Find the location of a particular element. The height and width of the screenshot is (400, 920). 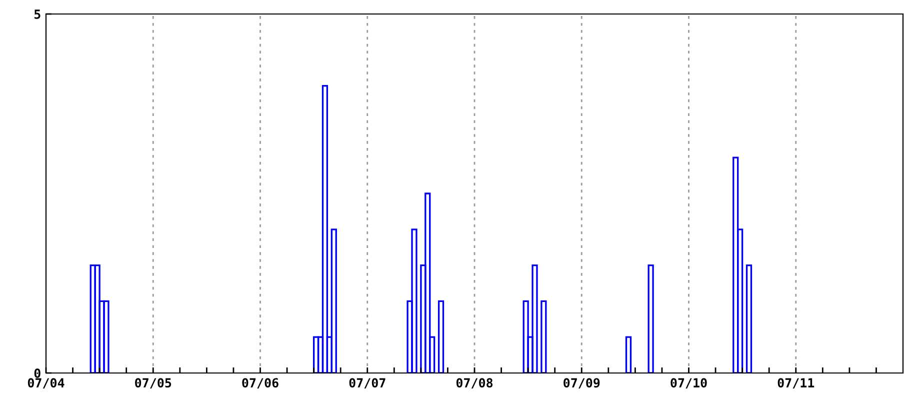

x-tick-label: 07/06 is located at coordinates (260, 383).